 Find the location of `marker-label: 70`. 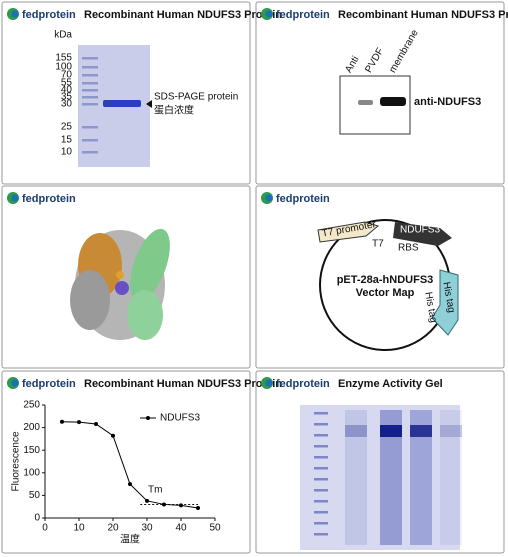

marker-label: 70 is located at coordinates (67, 75).